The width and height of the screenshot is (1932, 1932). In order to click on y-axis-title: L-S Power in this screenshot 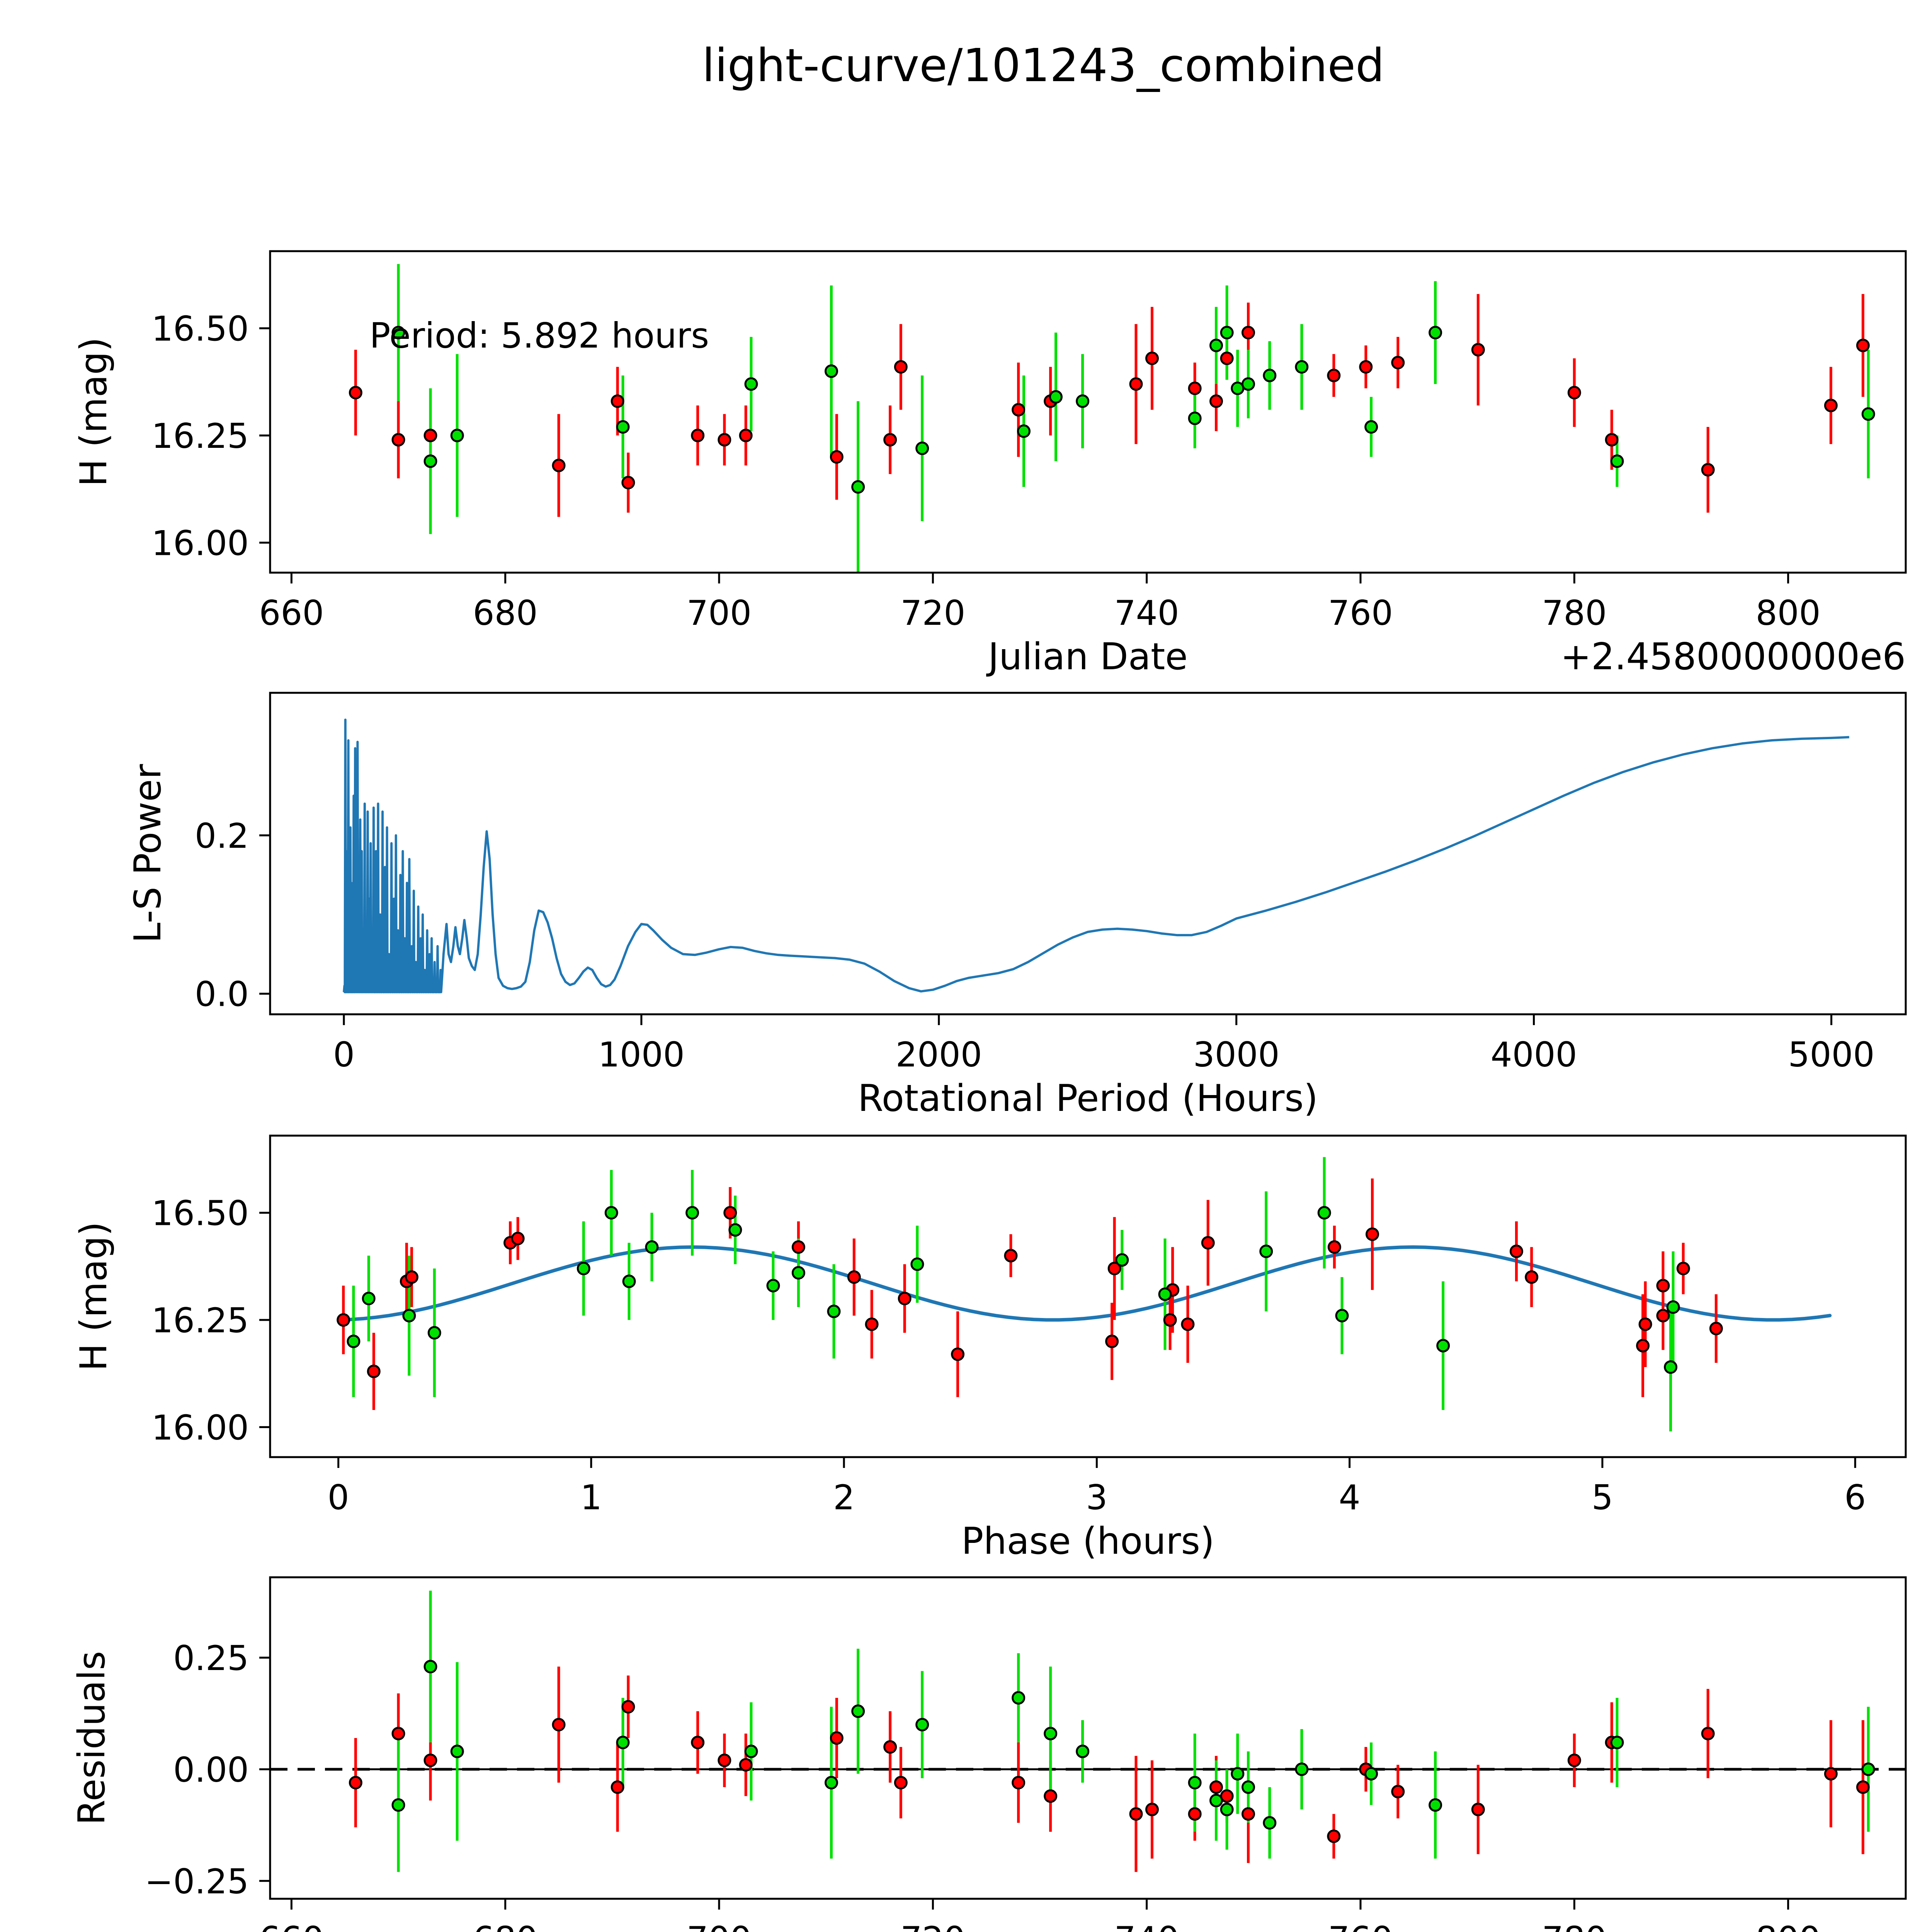, I will do `click(148, 854)`.